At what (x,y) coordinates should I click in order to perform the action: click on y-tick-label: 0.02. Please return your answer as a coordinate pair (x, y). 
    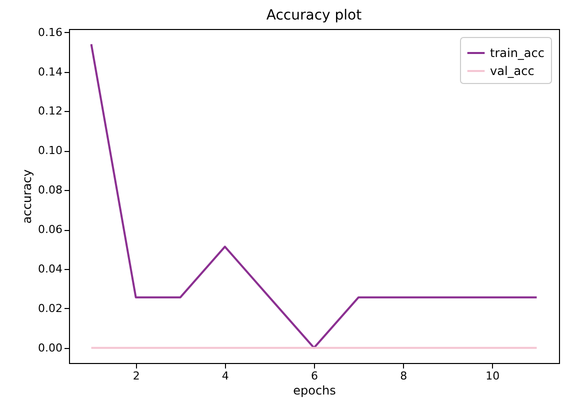
    Looking at the image, I should click on (50, 308).